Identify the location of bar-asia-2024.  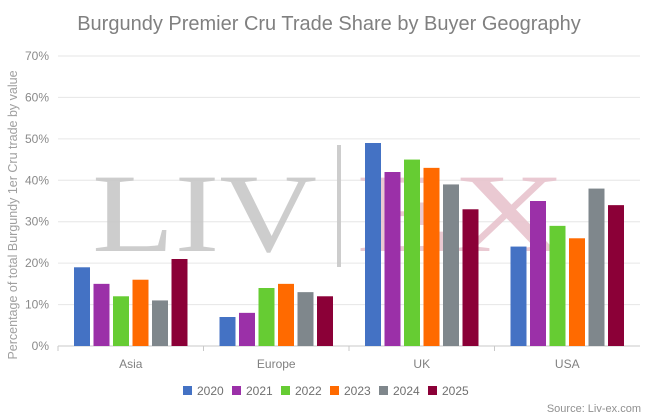
(160, 323).